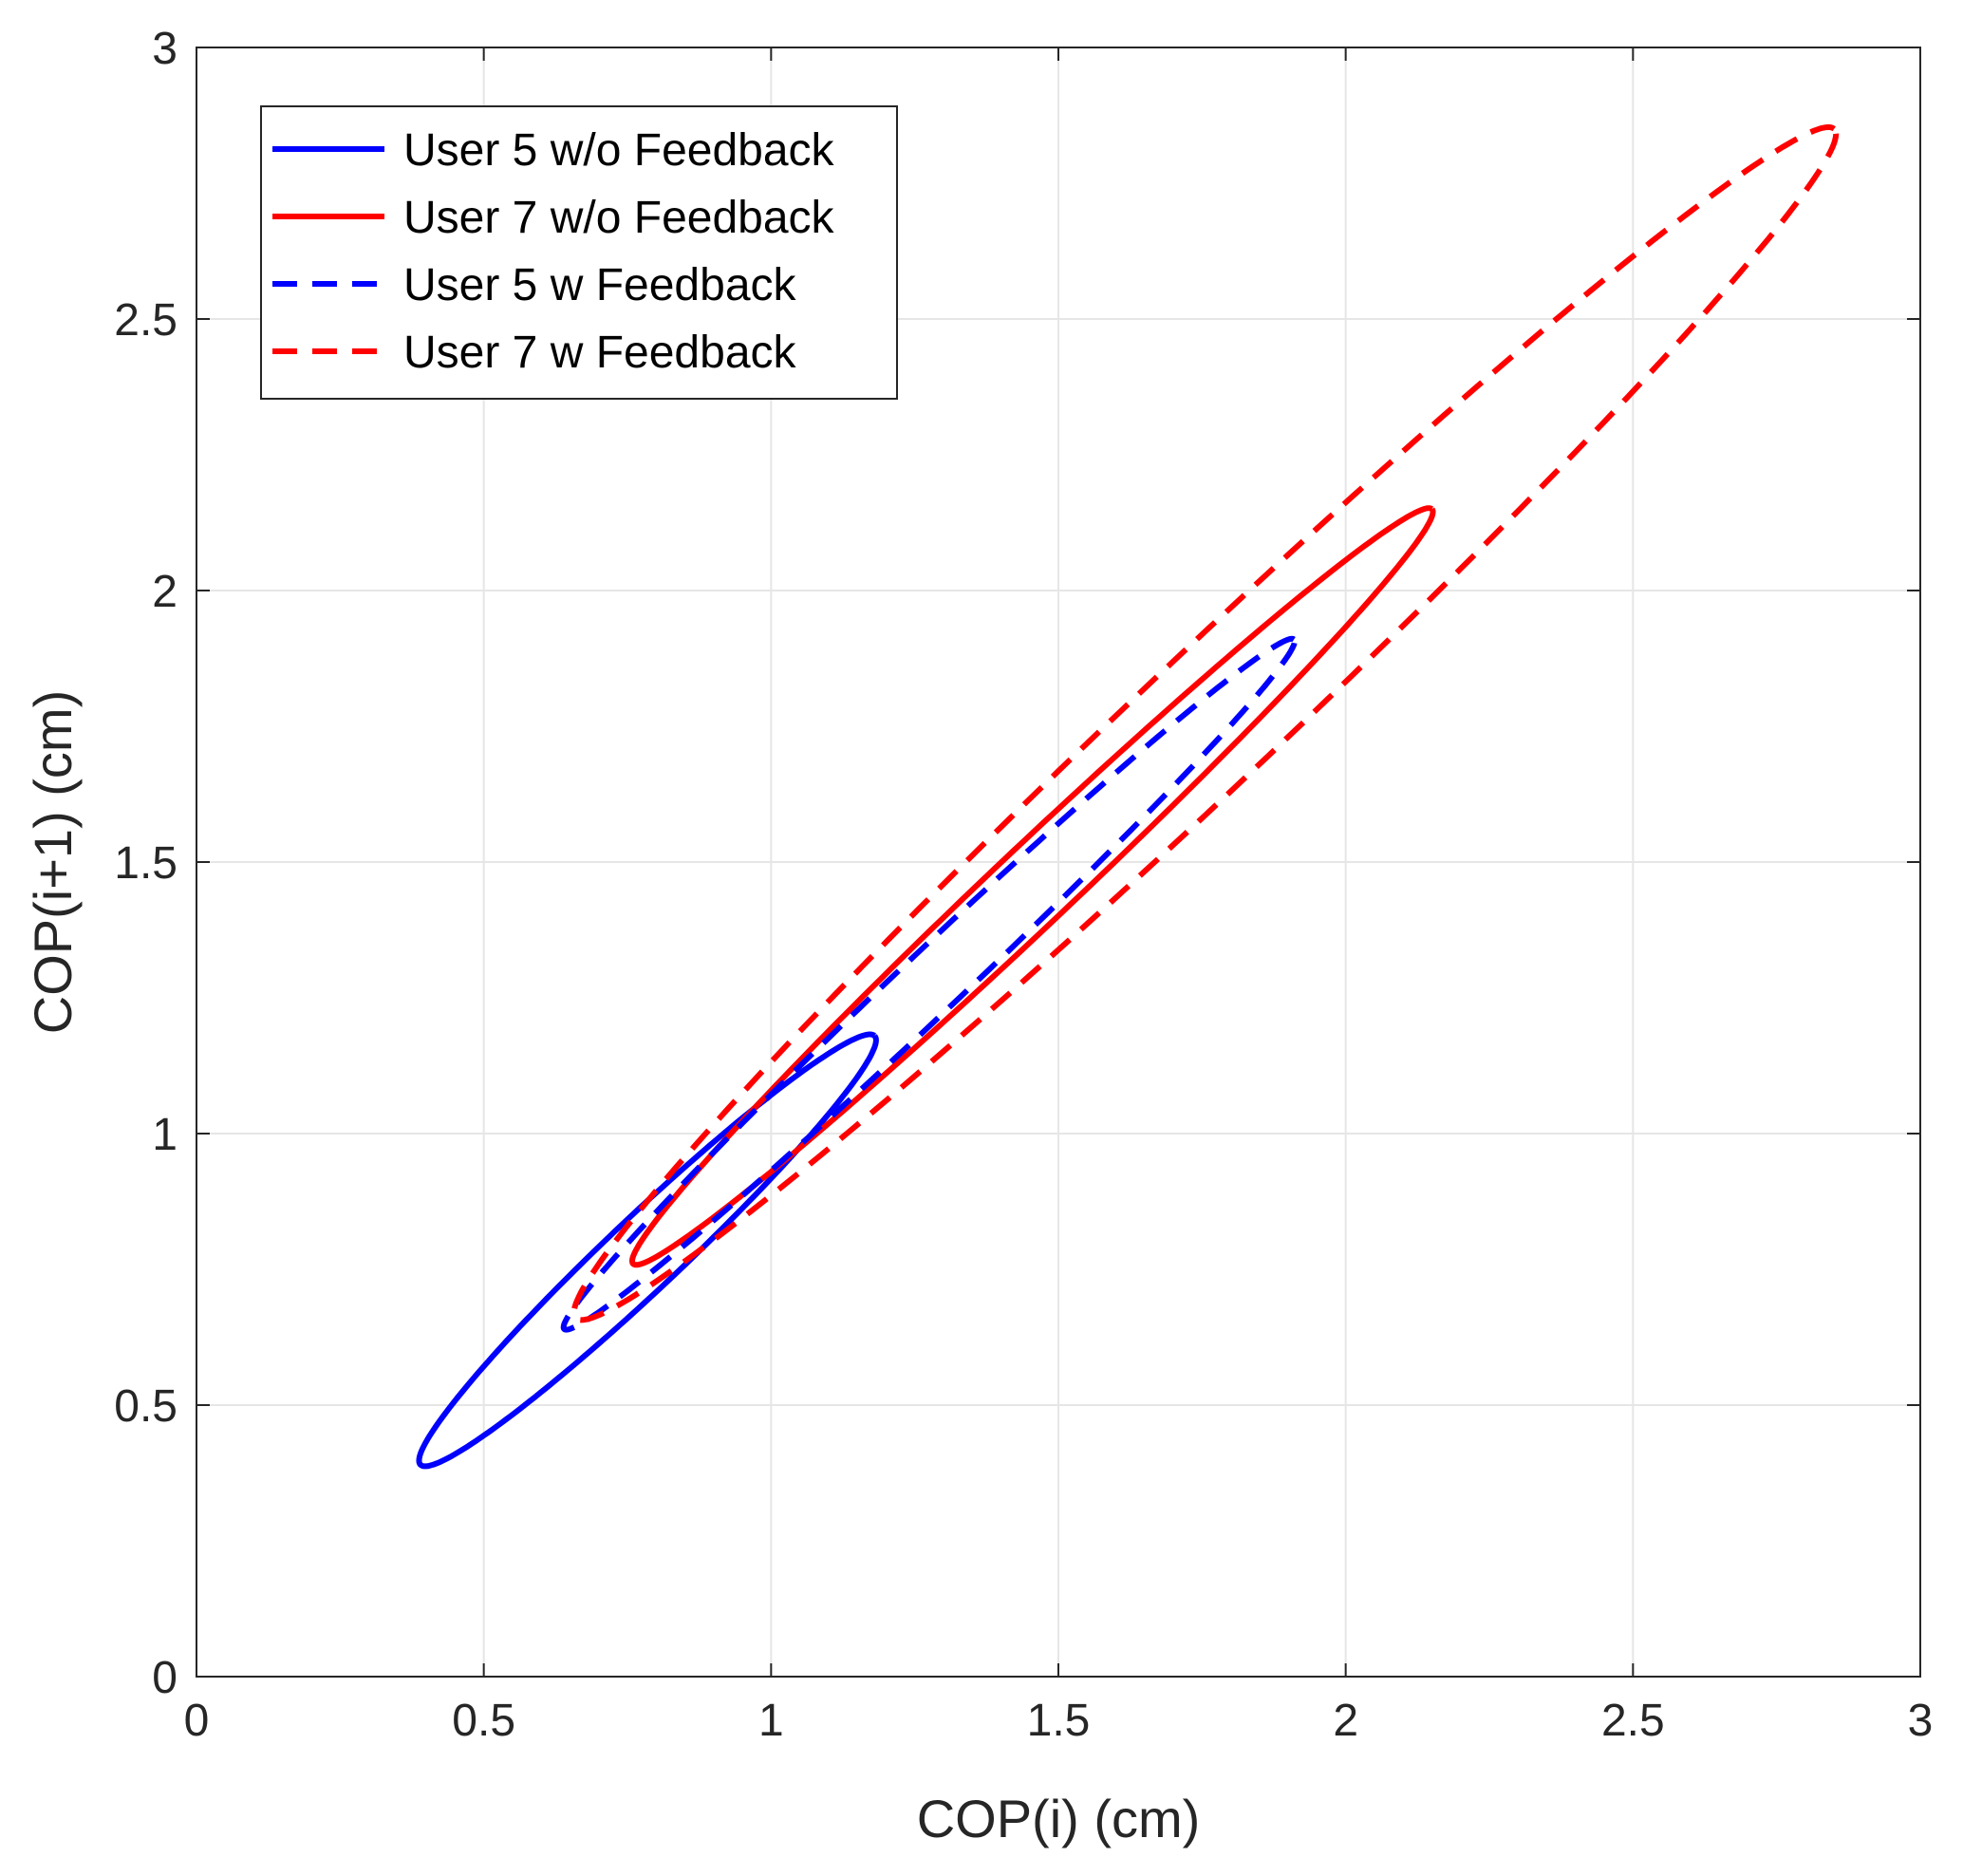 This screenshot has width=1963, height=1876. Describe the element at coordinates (146, 863) in the screenshot. I see `y-tick-label: 1.5` at that location.